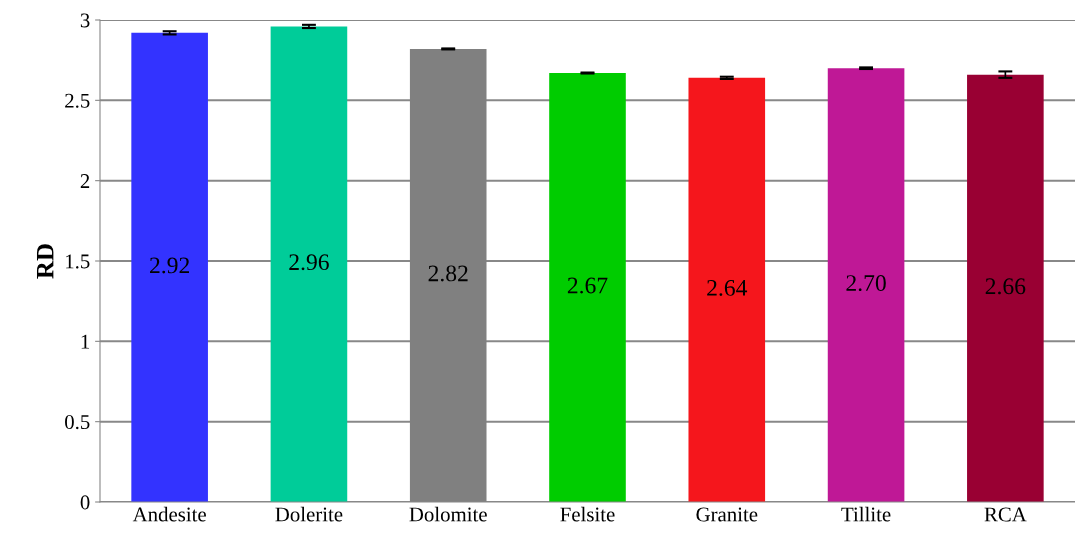  Describe the element at coordinates (77, 422) in the screenshot. I see `y-tick-label: 0.5` at that location.